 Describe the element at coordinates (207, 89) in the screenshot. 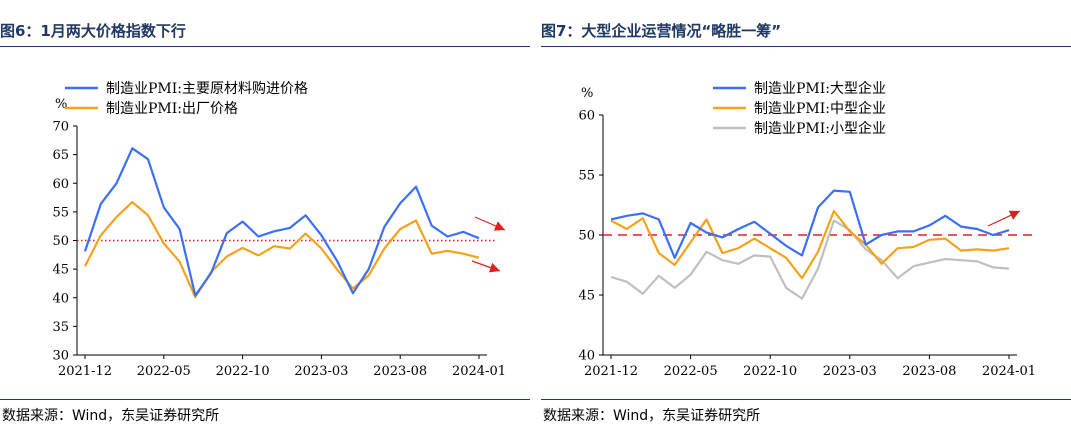

I see `legend-label: 制造业PMI:主要原材料购进价格` at that location.